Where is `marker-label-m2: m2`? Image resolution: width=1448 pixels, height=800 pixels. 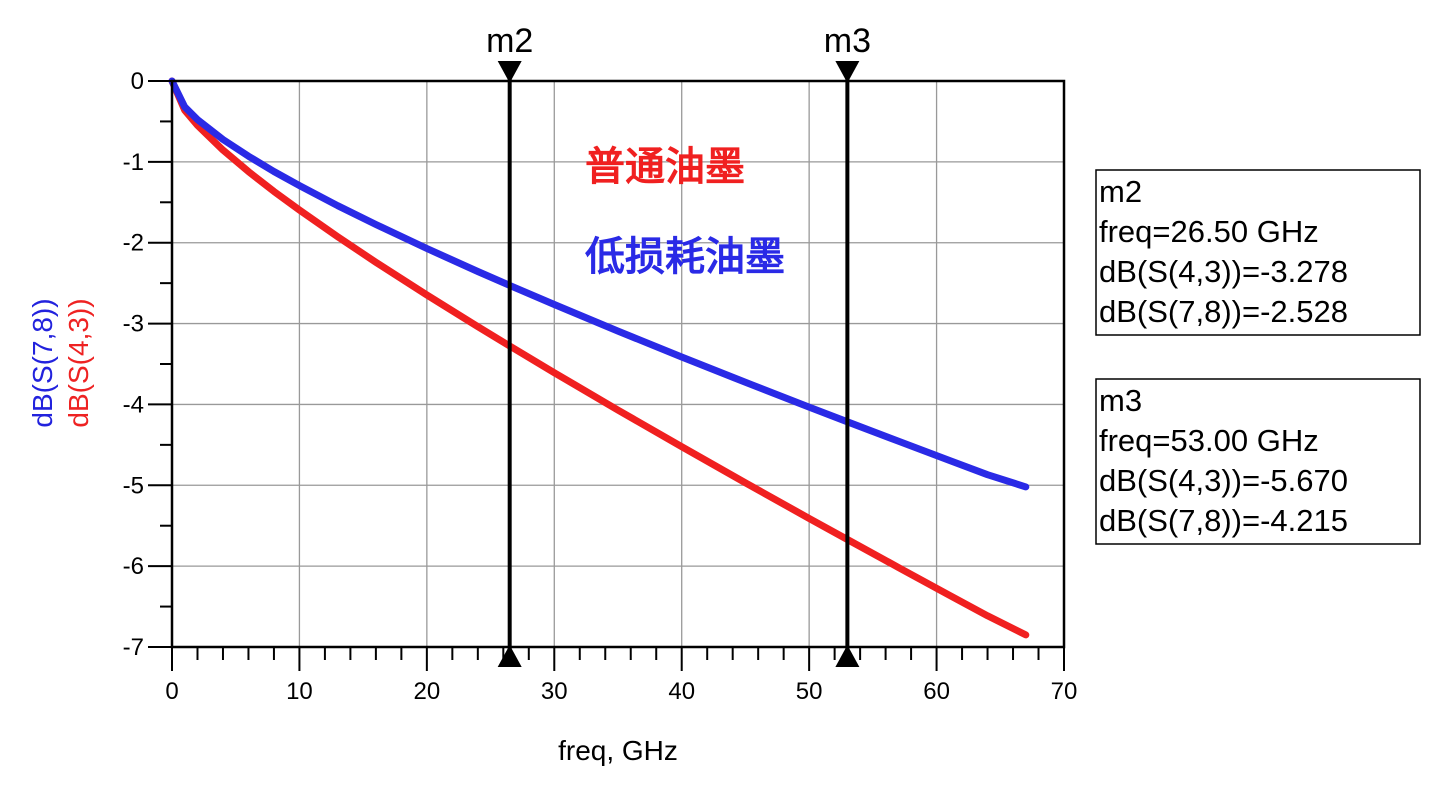
marker-label-m2: m2 is located at coordinates (509, 41).